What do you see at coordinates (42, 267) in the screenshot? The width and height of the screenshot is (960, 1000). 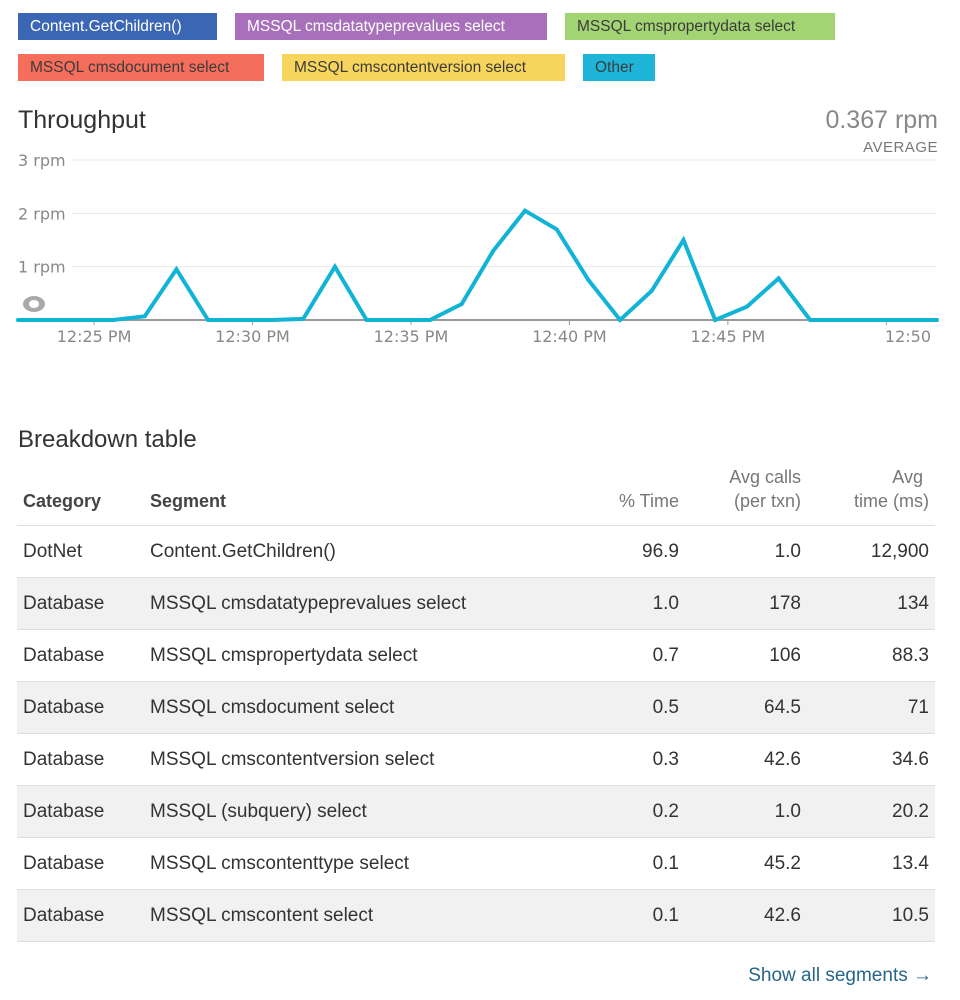 I see `y-tick-label: 1 rpm` at bounding box center [42, 267].